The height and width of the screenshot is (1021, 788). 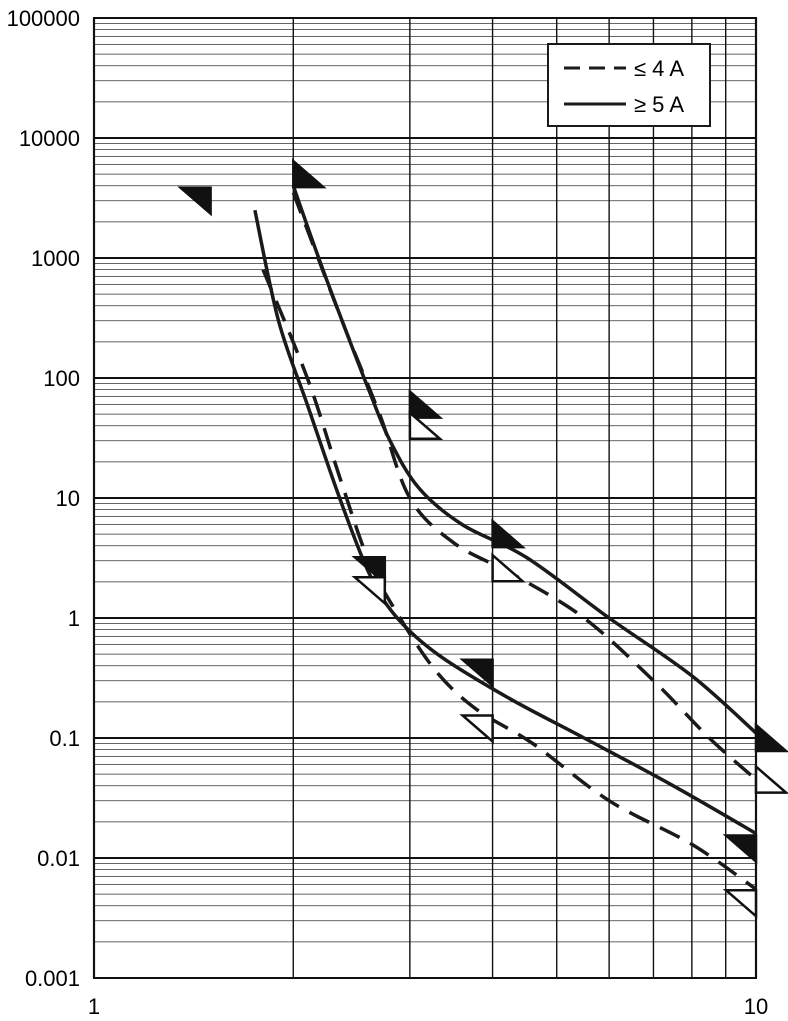 I want to click on y-tick-label: 1, so click(x=74, y=618).